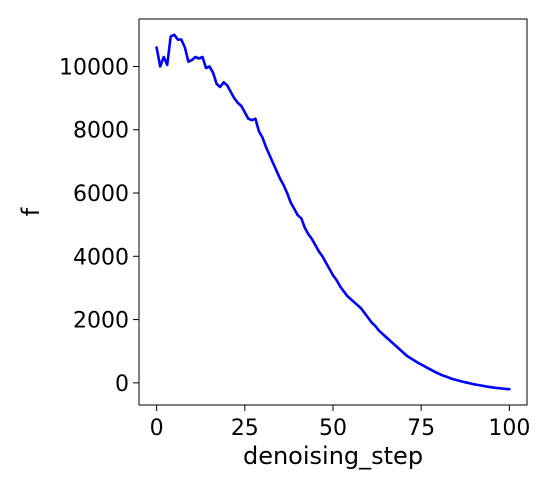 Image resolution: width=552 pixels, height=489 pixels. I want to click on x-tick-label: 75, so click(421, 428).